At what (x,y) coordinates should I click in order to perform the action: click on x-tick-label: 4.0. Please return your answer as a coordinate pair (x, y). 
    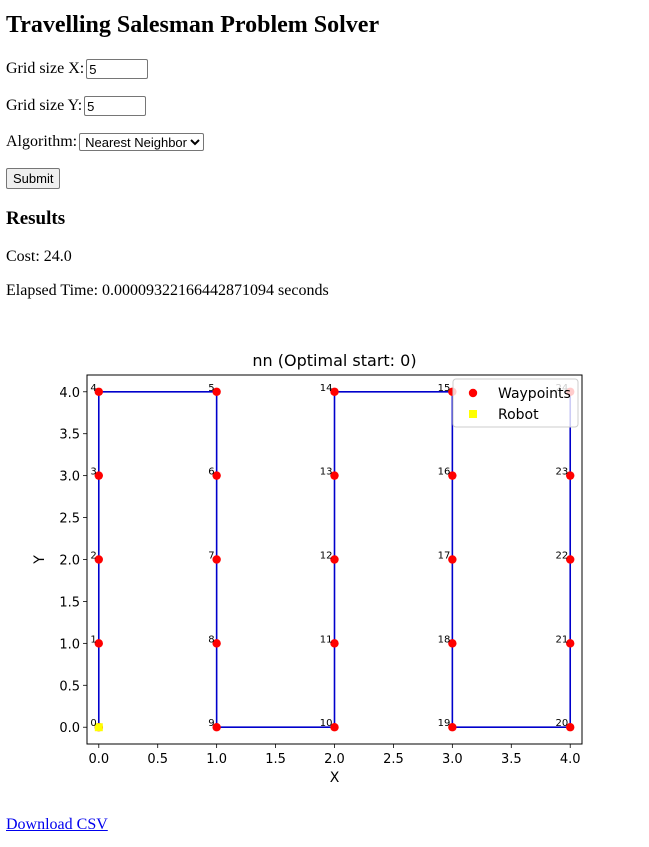
    Looking at the image, I should click on (570, 759).